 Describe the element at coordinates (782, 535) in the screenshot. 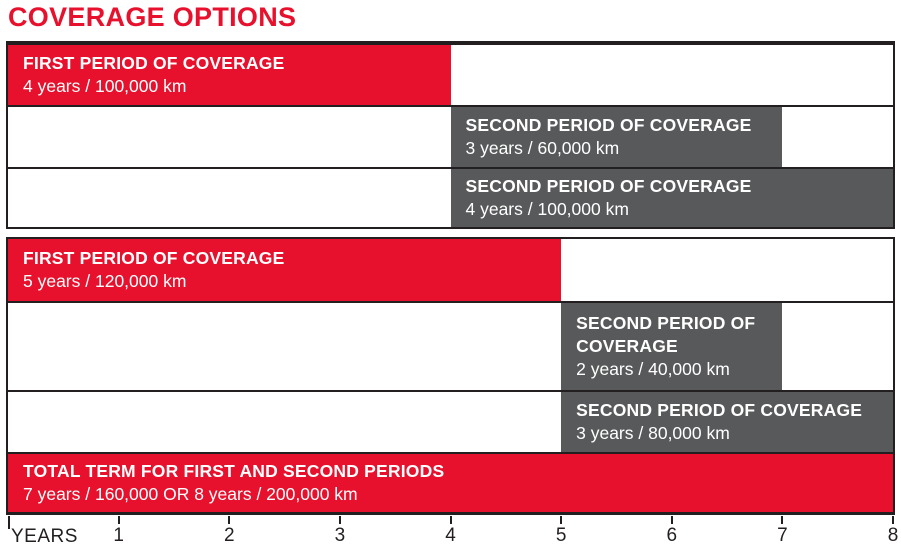

I see `axis-tick-label: 7` at that location.